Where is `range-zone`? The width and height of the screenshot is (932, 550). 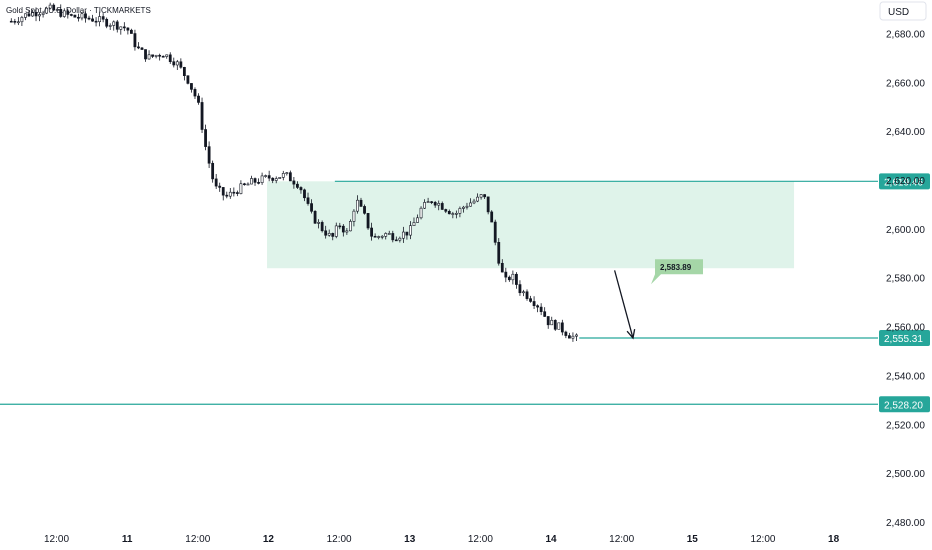 range-zone is located at coordinates (531, 225).